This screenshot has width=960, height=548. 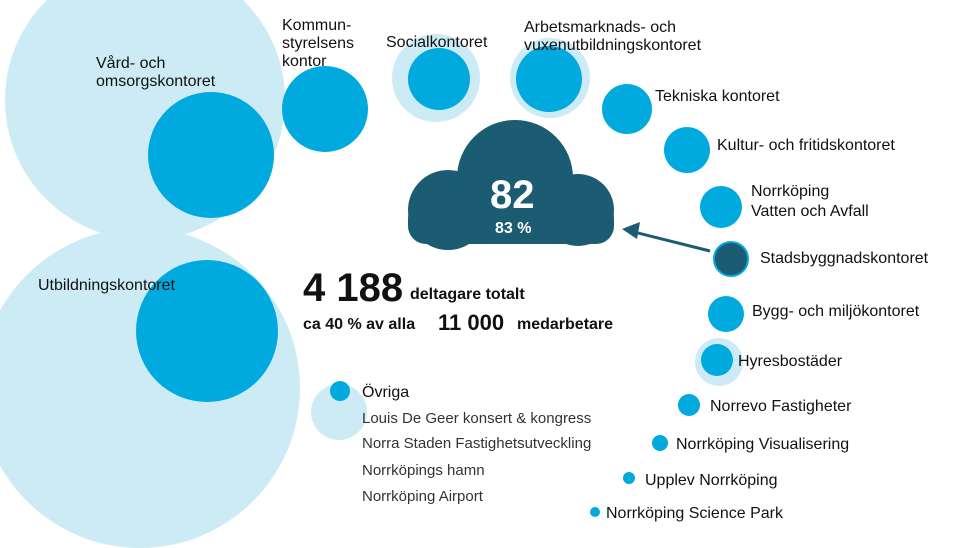 I want to click on utbildning-inner-circle, so click(x=207, y=331).